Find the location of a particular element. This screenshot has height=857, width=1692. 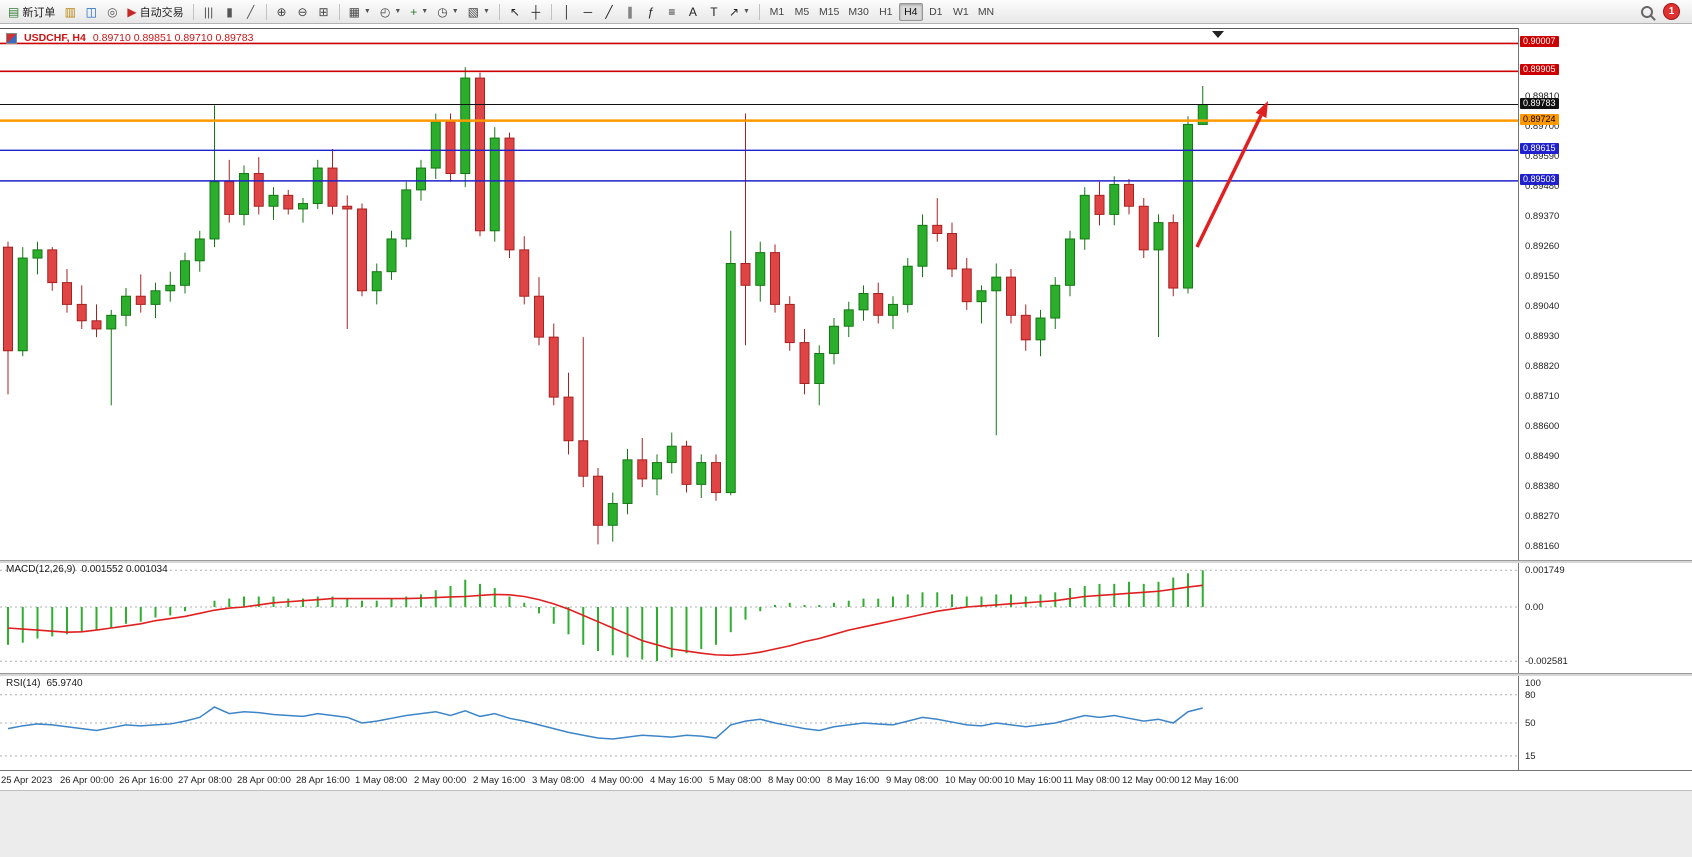

y-axis-tick: 0.89040 is located at coordinates (1542, 307).